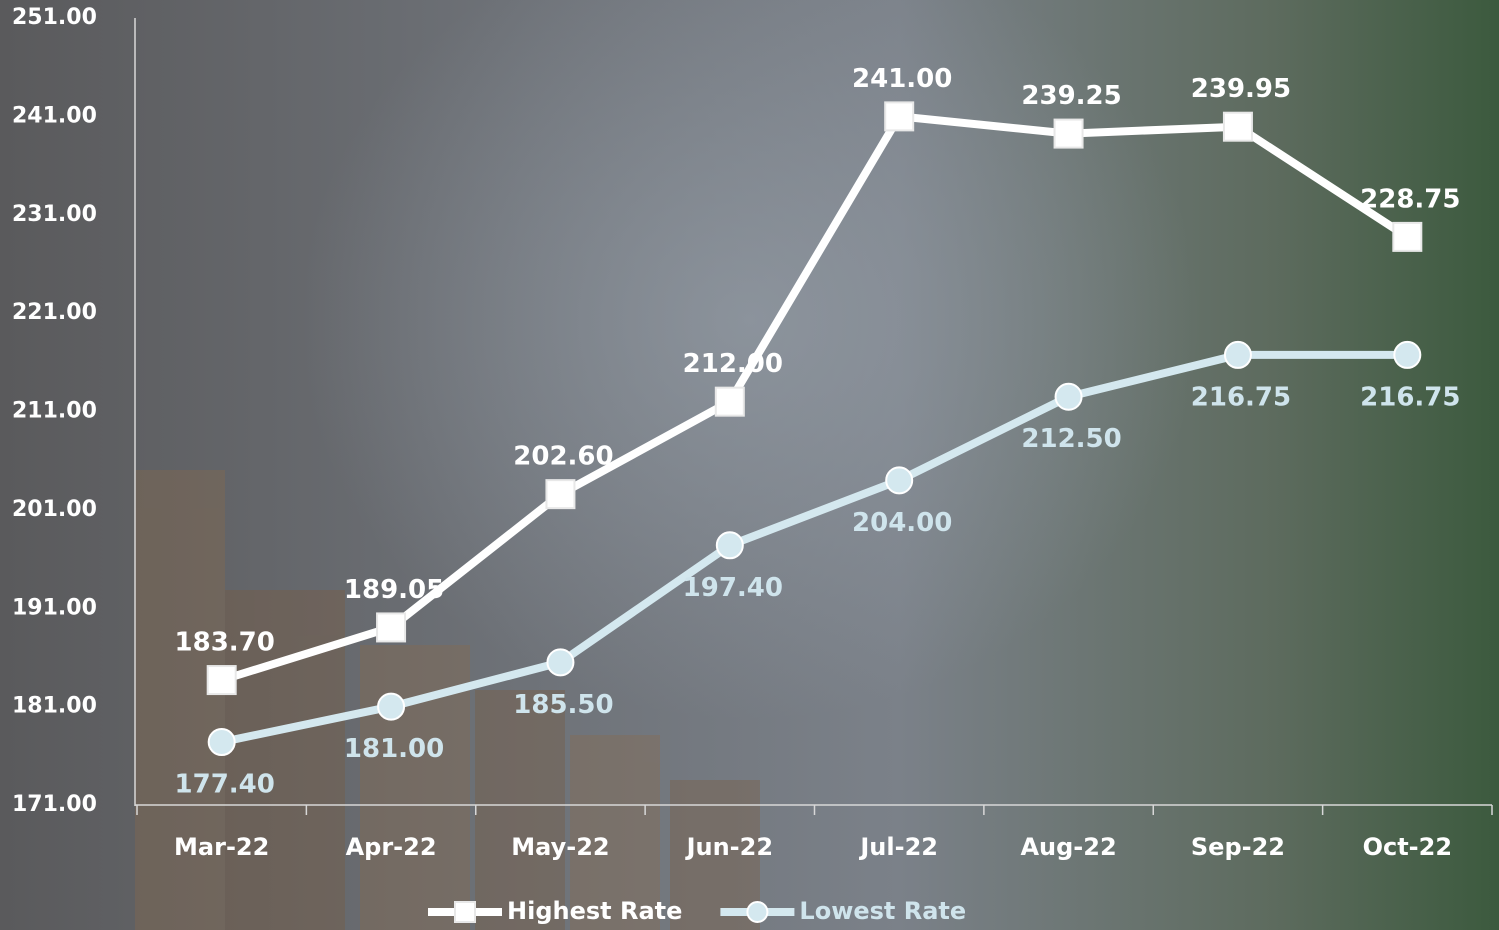 This screenshot has height=930, width=1499. Describe the element at coordinates (1407, 847) in the screenshot. I see `x-tick-label: Oct-22` at that location.